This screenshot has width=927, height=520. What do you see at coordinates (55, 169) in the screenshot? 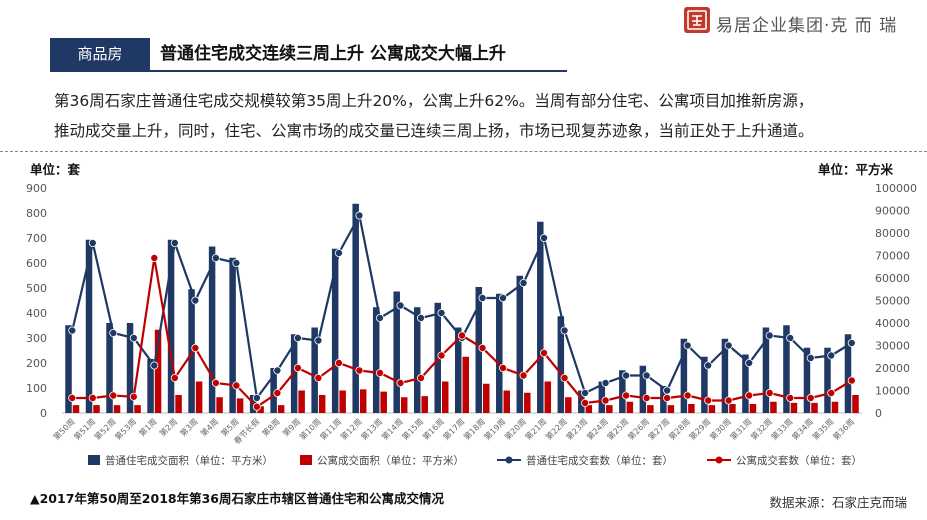
I see `left-axis-unit: 单位：套` at bounding box center [55, 169].